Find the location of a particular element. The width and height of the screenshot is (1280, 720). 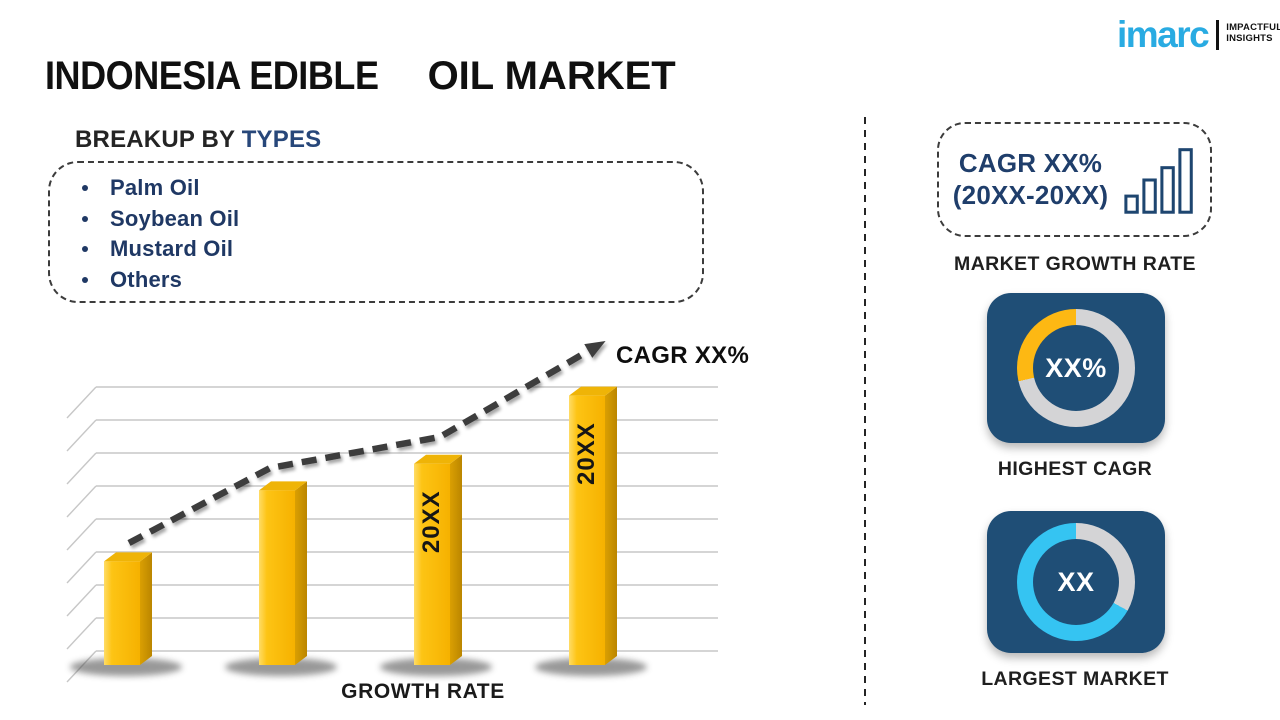

breakup-heading: BREAKUP BY TYPES is located at coordinates (198, 140).